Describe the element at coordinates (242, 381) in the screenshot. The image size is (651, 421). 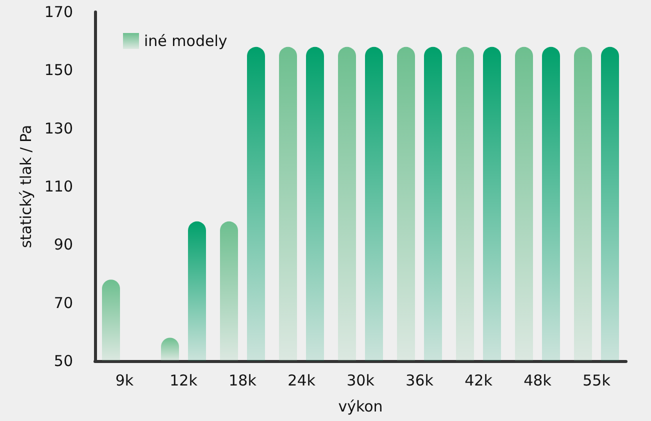
I see `x-tick-label: 18k` at that location.